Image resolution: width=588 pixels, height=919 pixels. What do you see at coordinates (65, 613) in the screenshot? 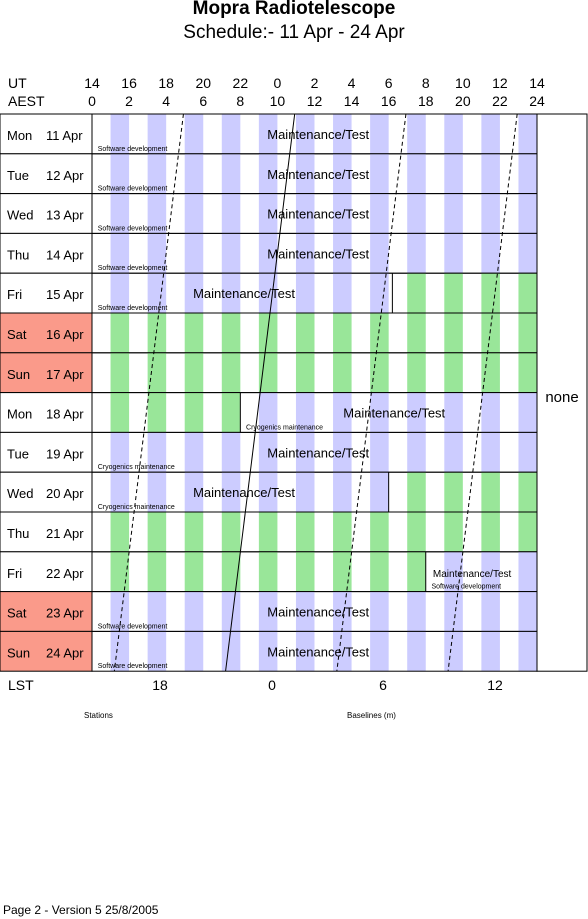
I see `day-date: 23 Apr` at bounding box center [65, 613].